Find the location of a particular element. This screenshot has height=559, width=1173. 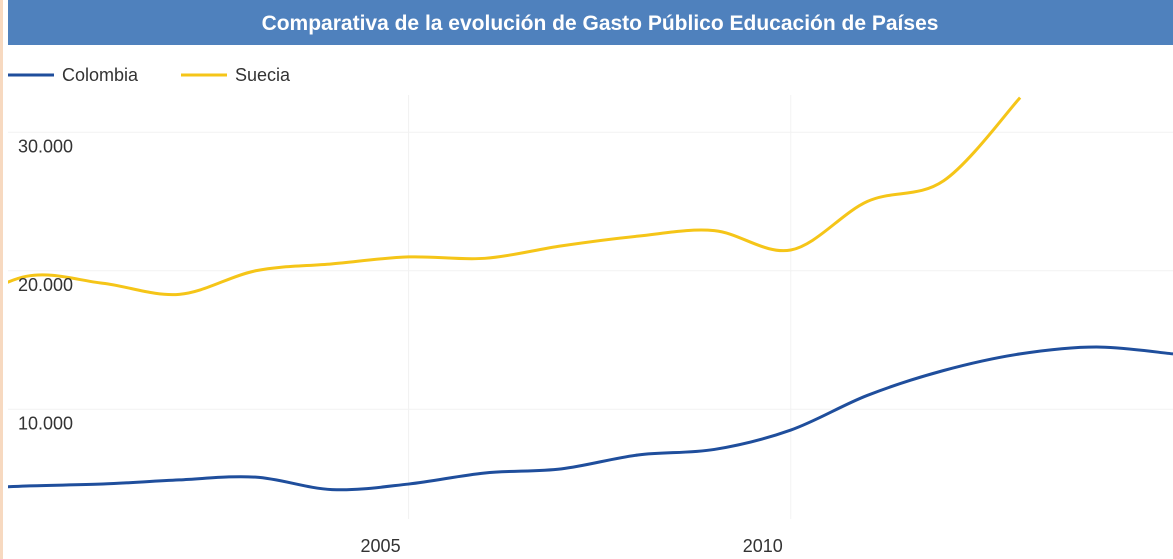

legend-label: Suecia is located at coordinates (263, 75).